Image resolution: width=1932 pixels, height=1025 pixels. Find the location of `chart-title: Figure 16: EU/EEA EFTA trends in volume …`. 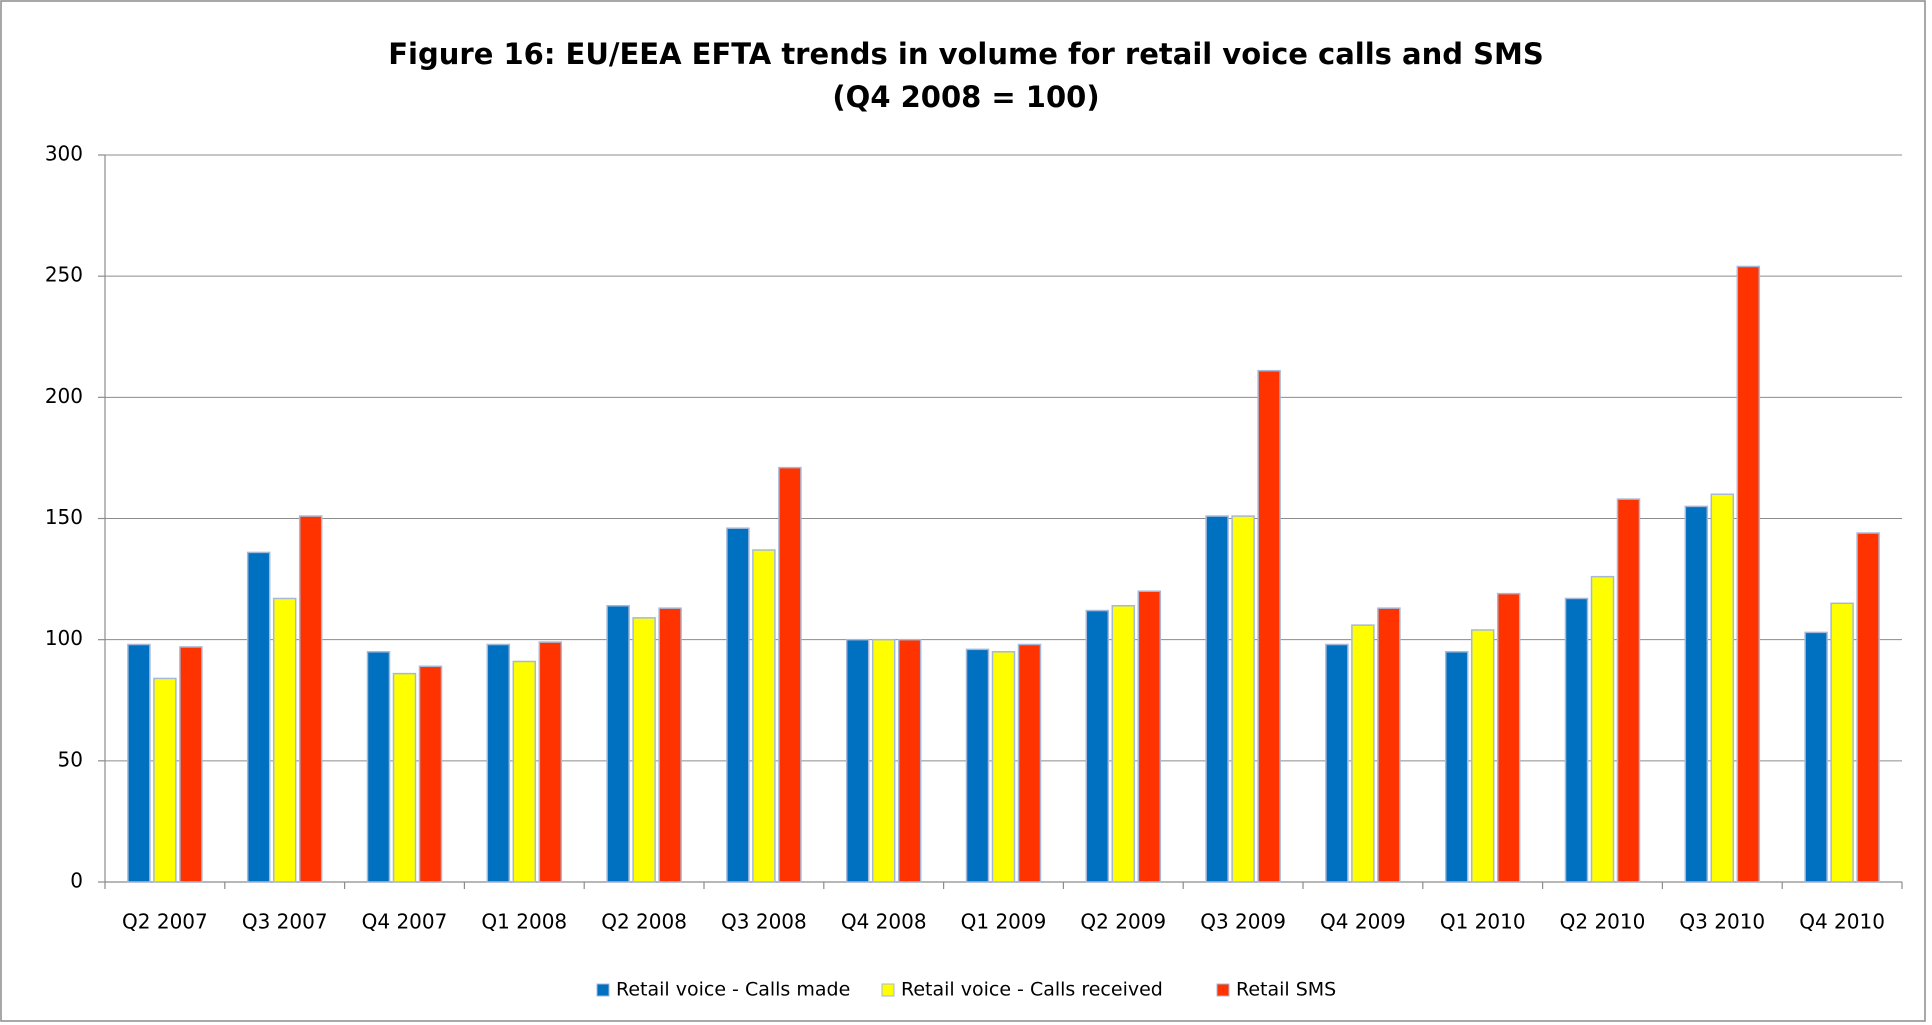

chart-title: Figure 16: EU/EEA EFTA trends in volume … is located at coordinates (965, 54).